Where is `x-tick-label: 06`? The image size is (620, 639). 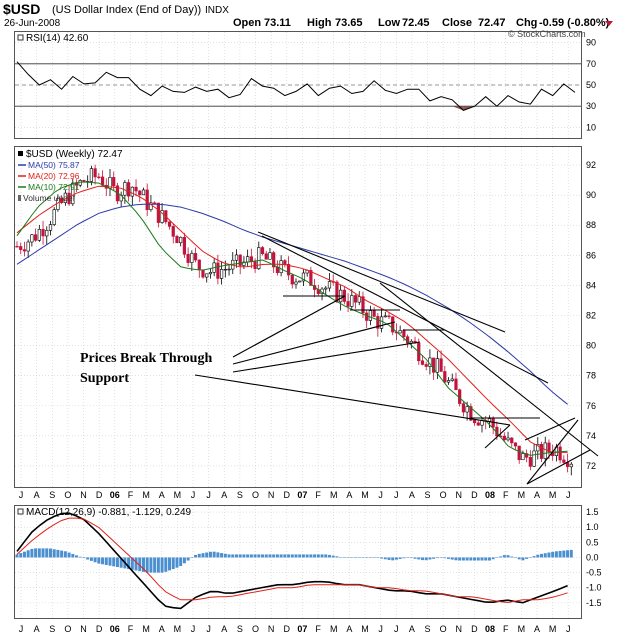
x-tick-label: 06 is located at coordinates (115, 629).